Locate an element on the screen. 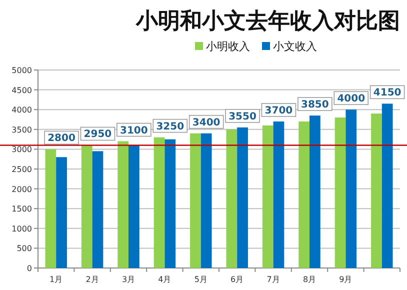 This screenshot has width=407, height=290. legend-label: 小明收入 is located at coordinates (228, 46).